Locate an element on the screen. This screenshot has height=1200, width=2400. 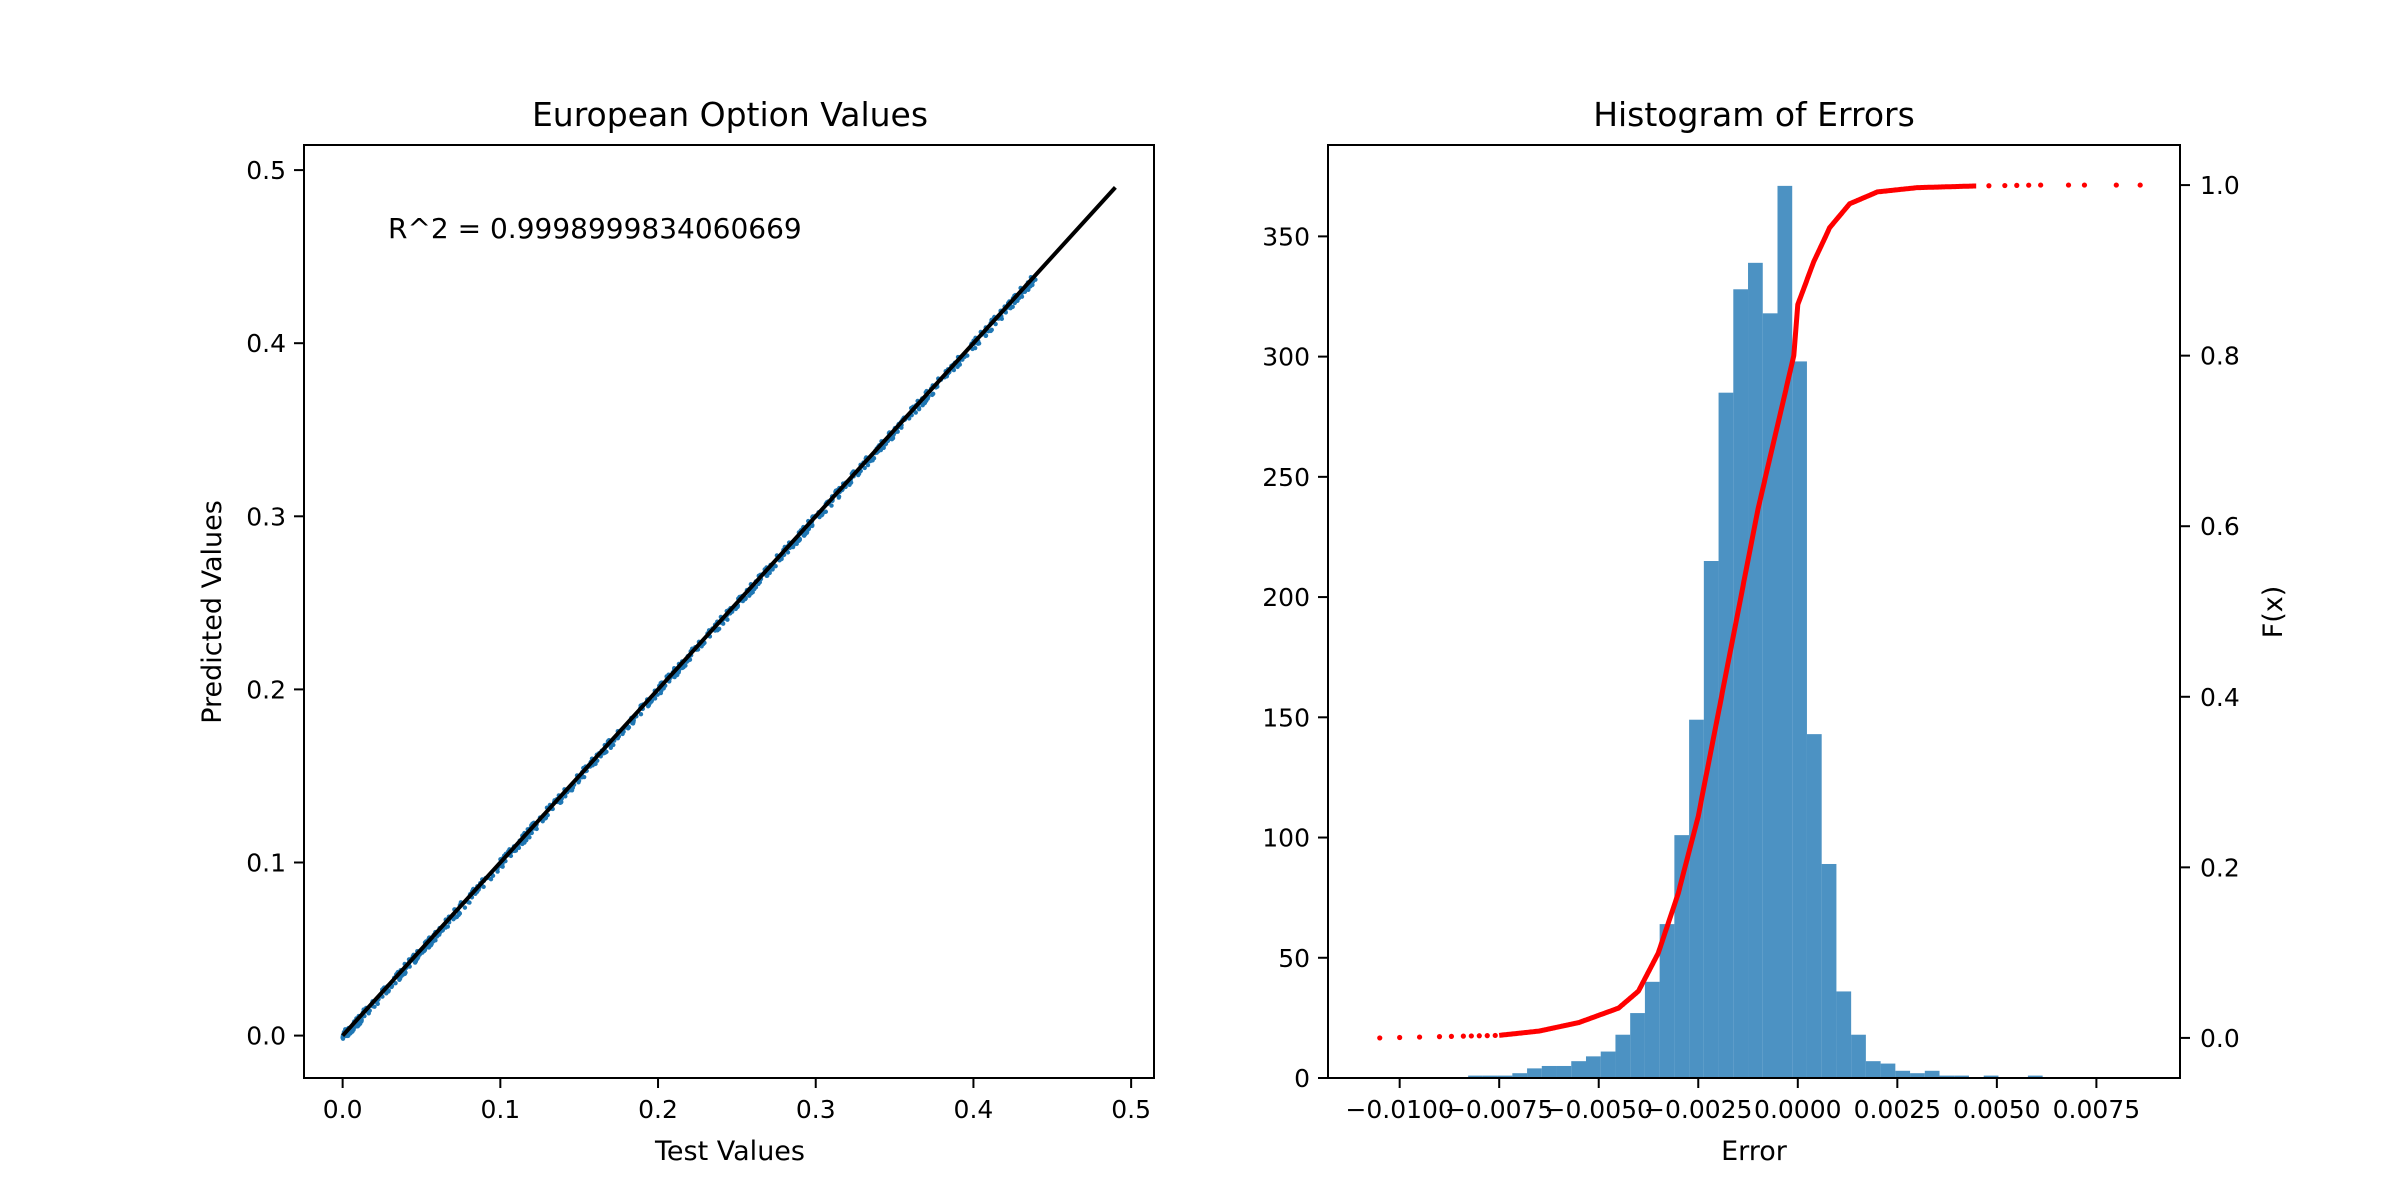
y-tick-label: 350 is located at coordinates (1286, 236).